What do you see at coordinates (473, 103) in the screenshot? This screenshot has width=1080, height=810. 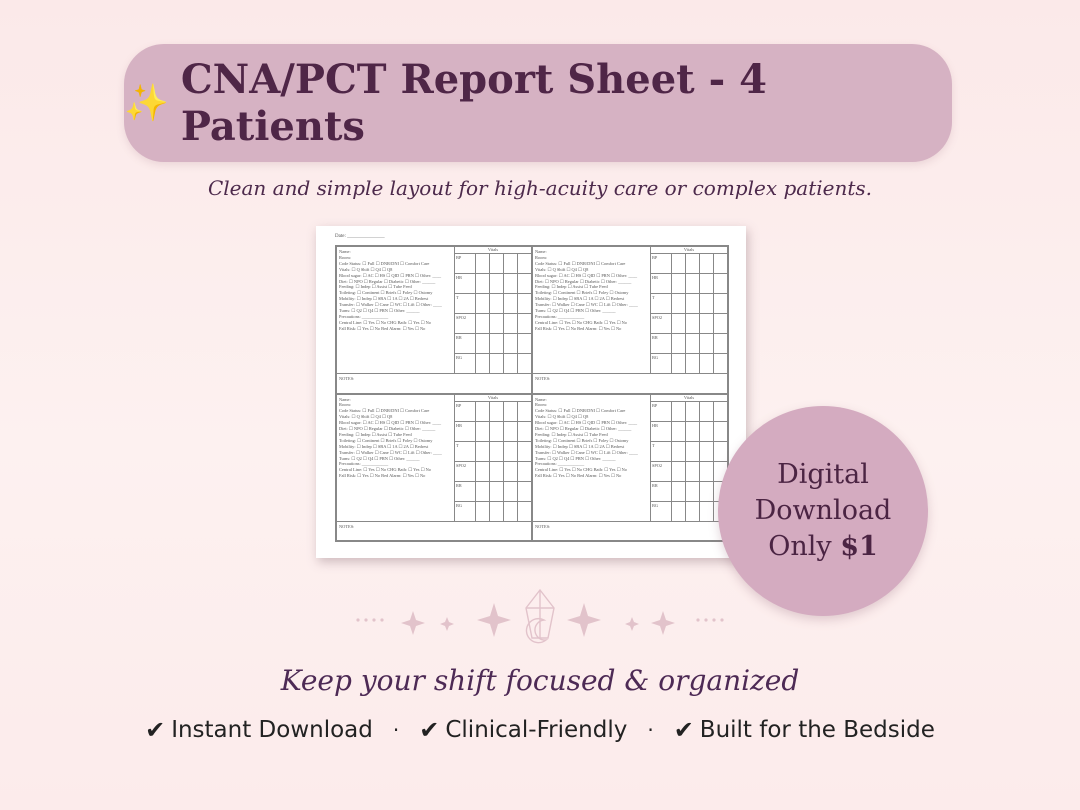 I see `page-title: CNA/PCT Report Sheet - 4 Patients` at bounding box center [473, 103].